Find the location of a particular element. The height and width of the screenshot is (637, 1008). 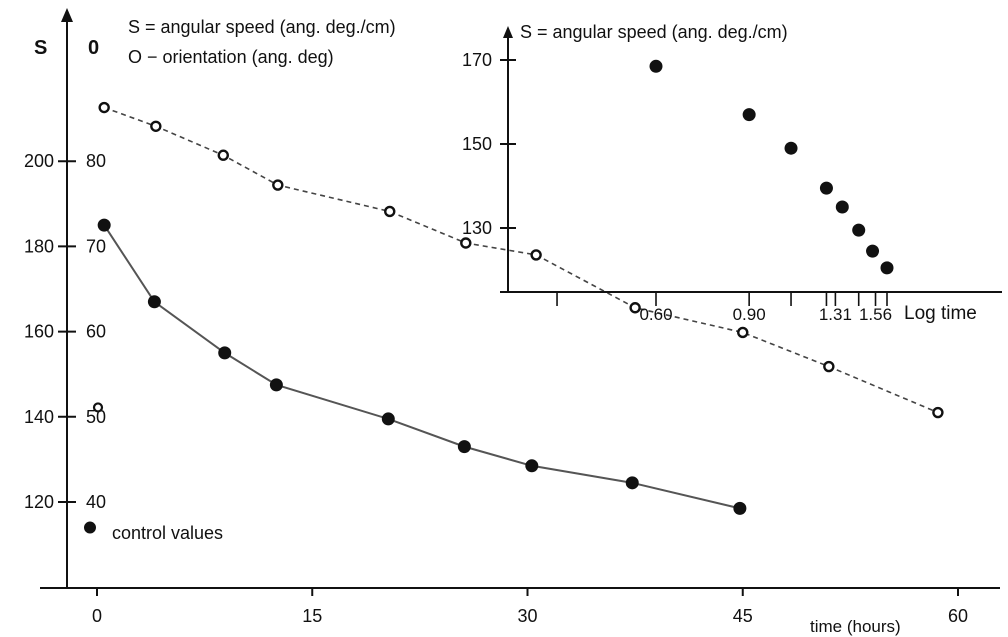

main-s-tick-label: 180 is located at coordinates (39, 246).